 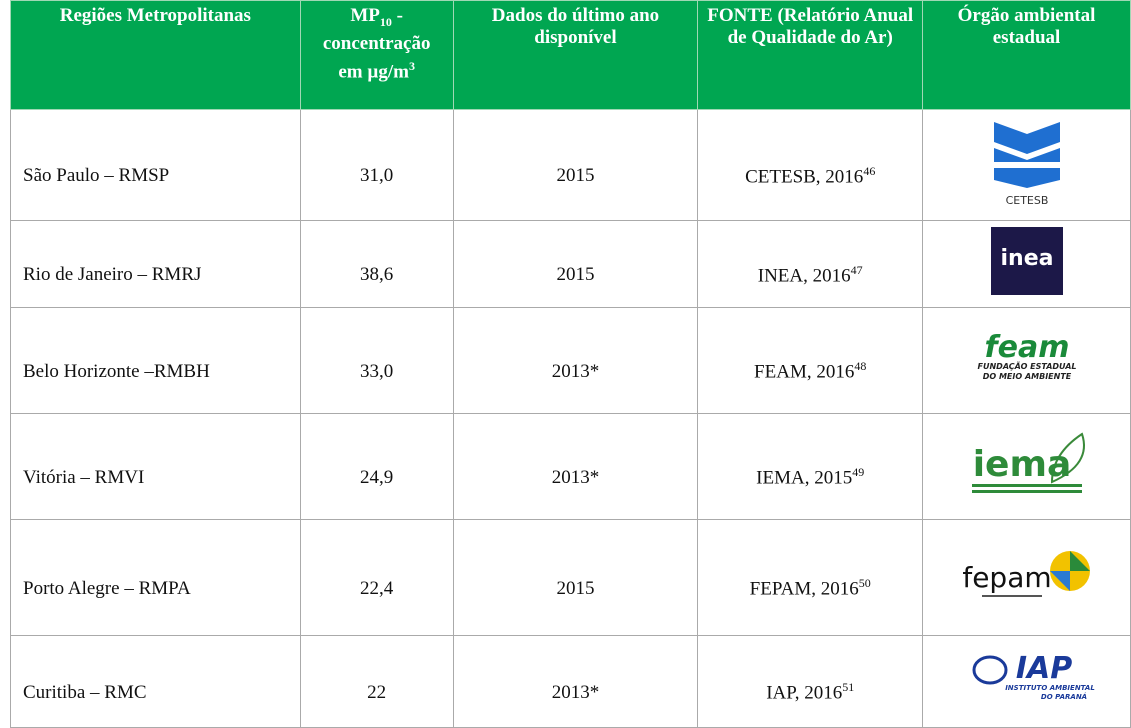 What do you see at coordinates (112, 274) in the screenshot?
I see `region: Rio de Janeiro – RMRJ` at bounding box center [112, 274].